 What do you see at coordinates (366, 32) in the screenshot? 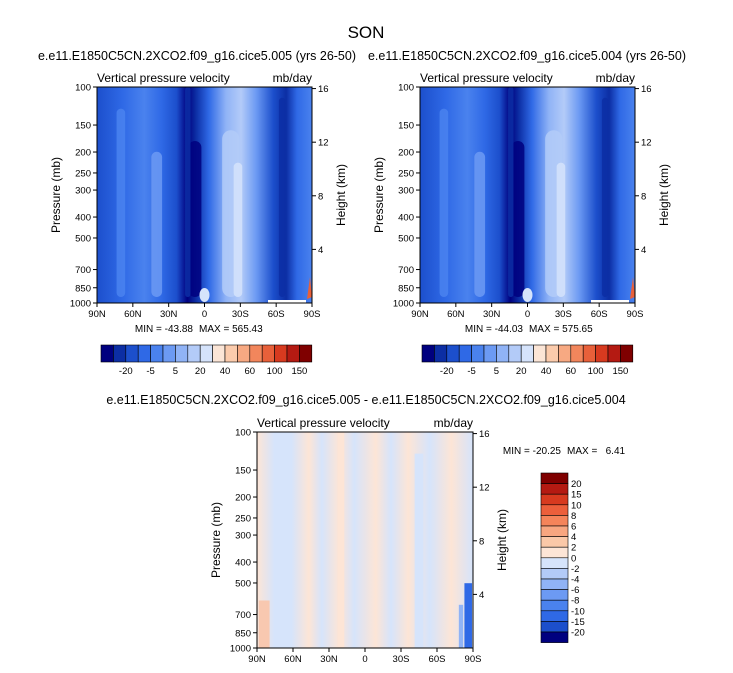
I see `figure-title: SON` at bounding box center [366, 32].